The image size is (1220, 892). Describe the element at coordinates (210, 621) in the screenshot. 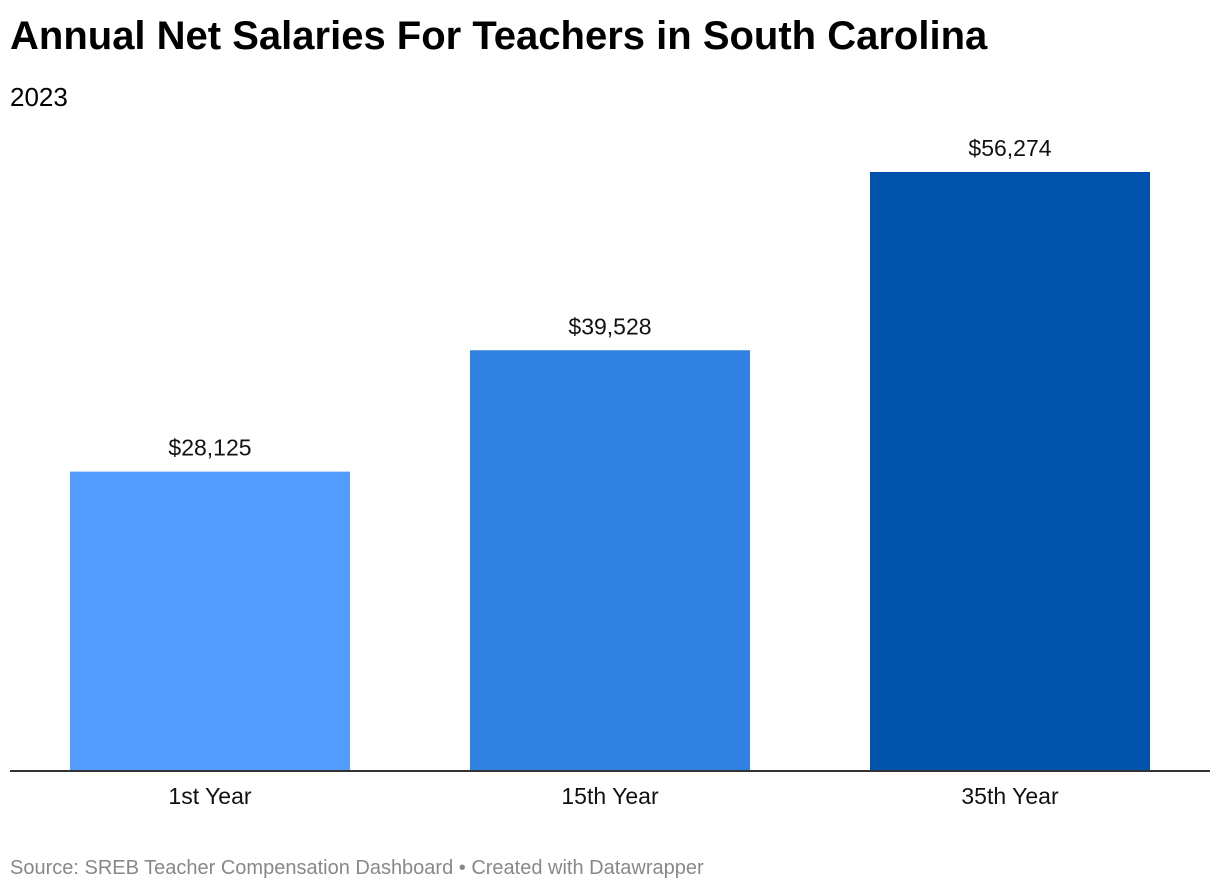

I see `bar-1st-year` at that location.